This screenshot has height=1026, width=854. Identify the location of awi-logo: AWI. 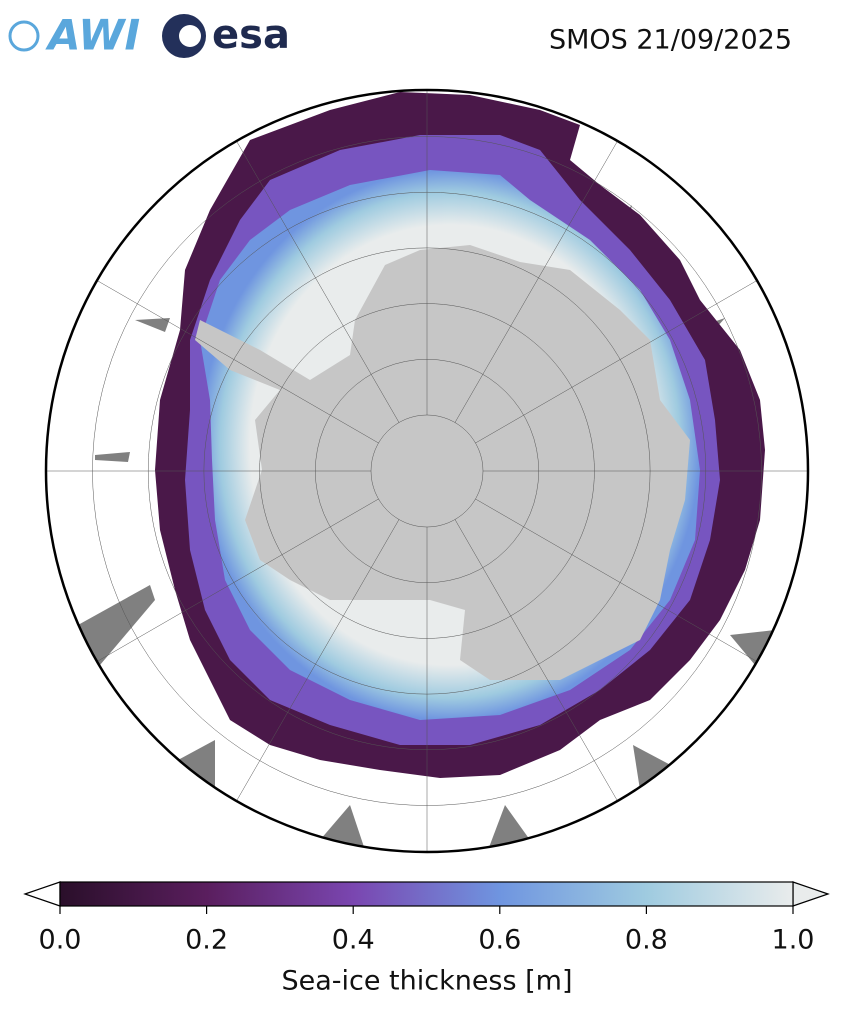
(74, 35).